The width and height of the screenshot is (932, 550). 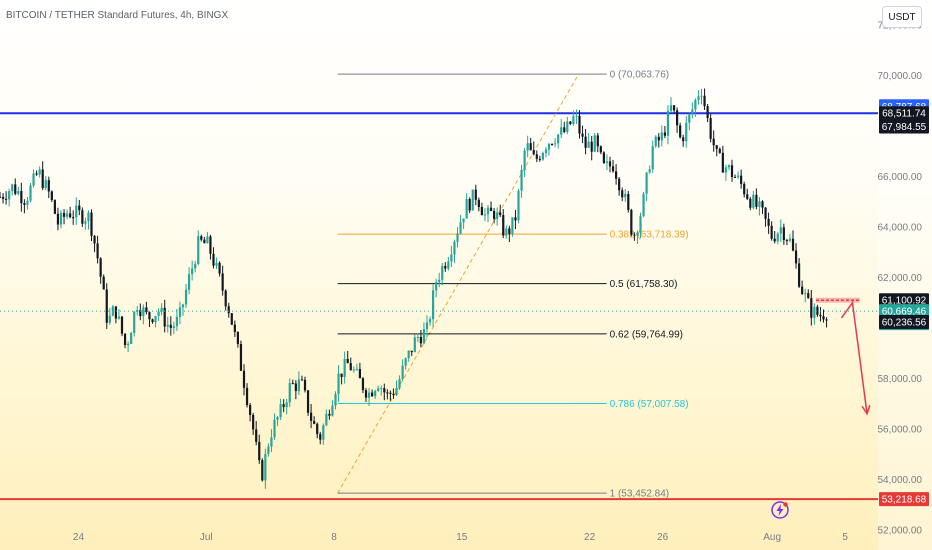 What do you see at coordinates (900, 278) in the screenshot?
I see `y-tick-label: 62,000.00` at bounding box center [900, 278].